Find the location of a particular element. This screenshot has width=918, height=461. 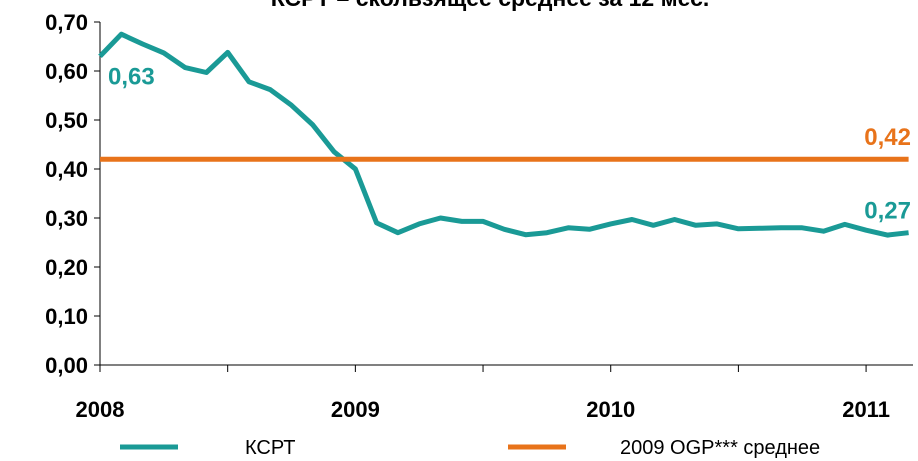

x-tick-label: 2009 is located at coordinates (355, 409).